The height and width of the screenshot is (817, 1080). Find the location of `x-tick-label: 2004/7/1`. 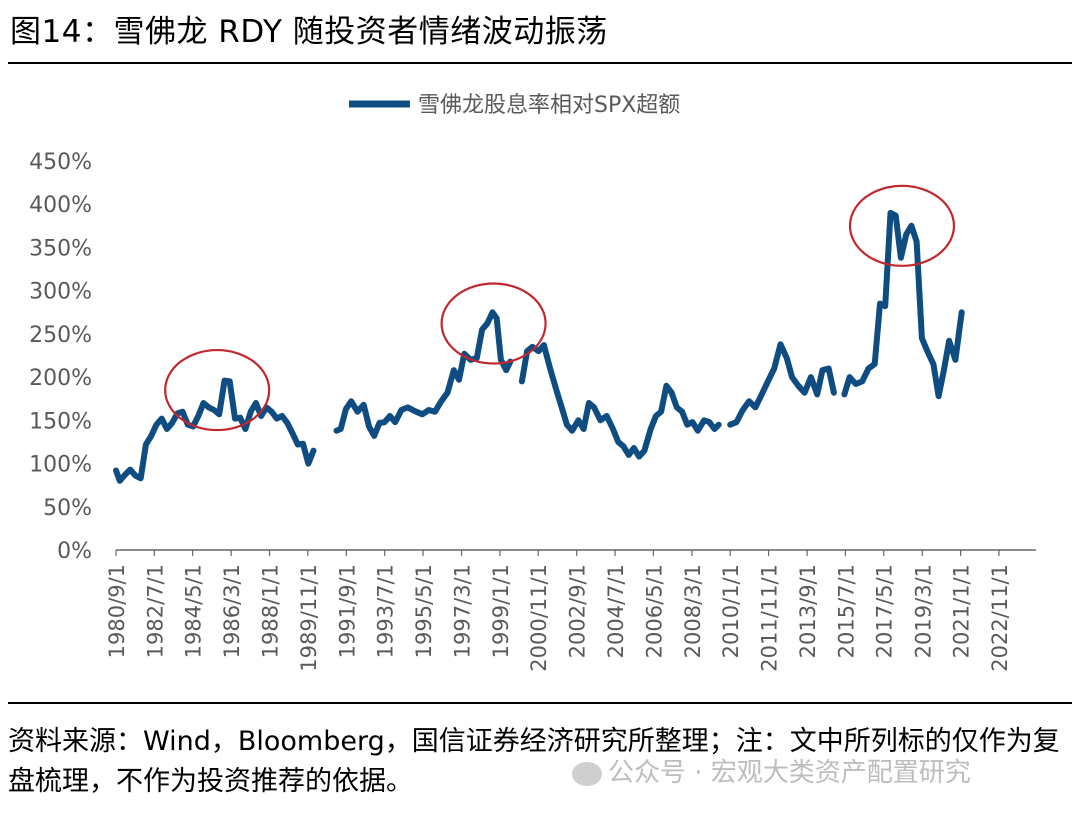

x-tick-label: 2004/7/1 is located at coordinates (616, 611).